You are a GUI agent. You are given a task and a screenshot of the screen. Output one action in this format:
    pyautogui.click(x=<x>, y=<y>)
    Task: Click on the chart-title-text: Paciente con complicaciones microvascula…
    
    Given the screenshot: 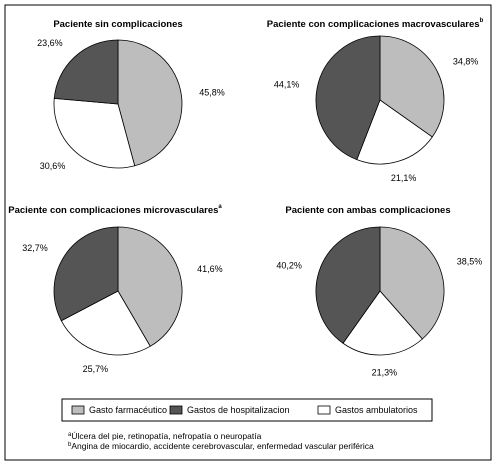 What is the action you would take?
    pyautogui.click(x=113, y=210)
    